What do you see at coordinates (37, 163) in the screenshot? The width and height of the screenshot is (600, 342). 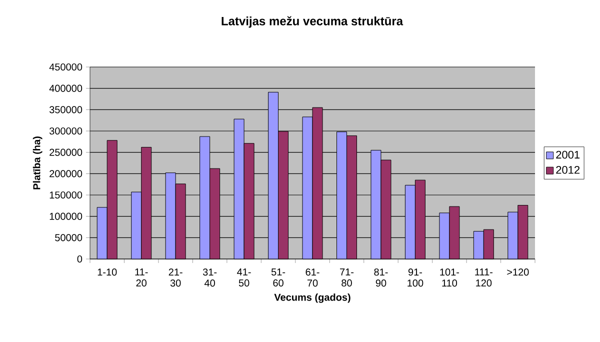 I see `y-axis-title: Platība (ha)` at bounding box center [37, 163].